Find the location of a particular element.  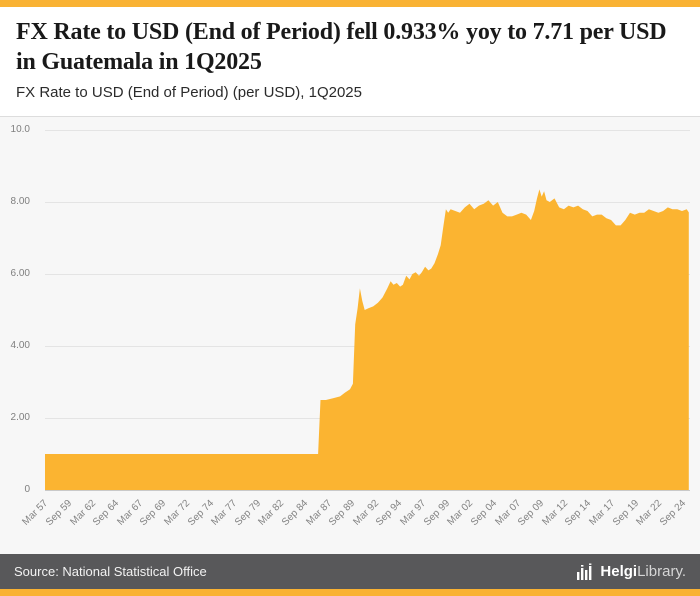

y-tick-label: 2.00 is located at coordinates (20, 417).